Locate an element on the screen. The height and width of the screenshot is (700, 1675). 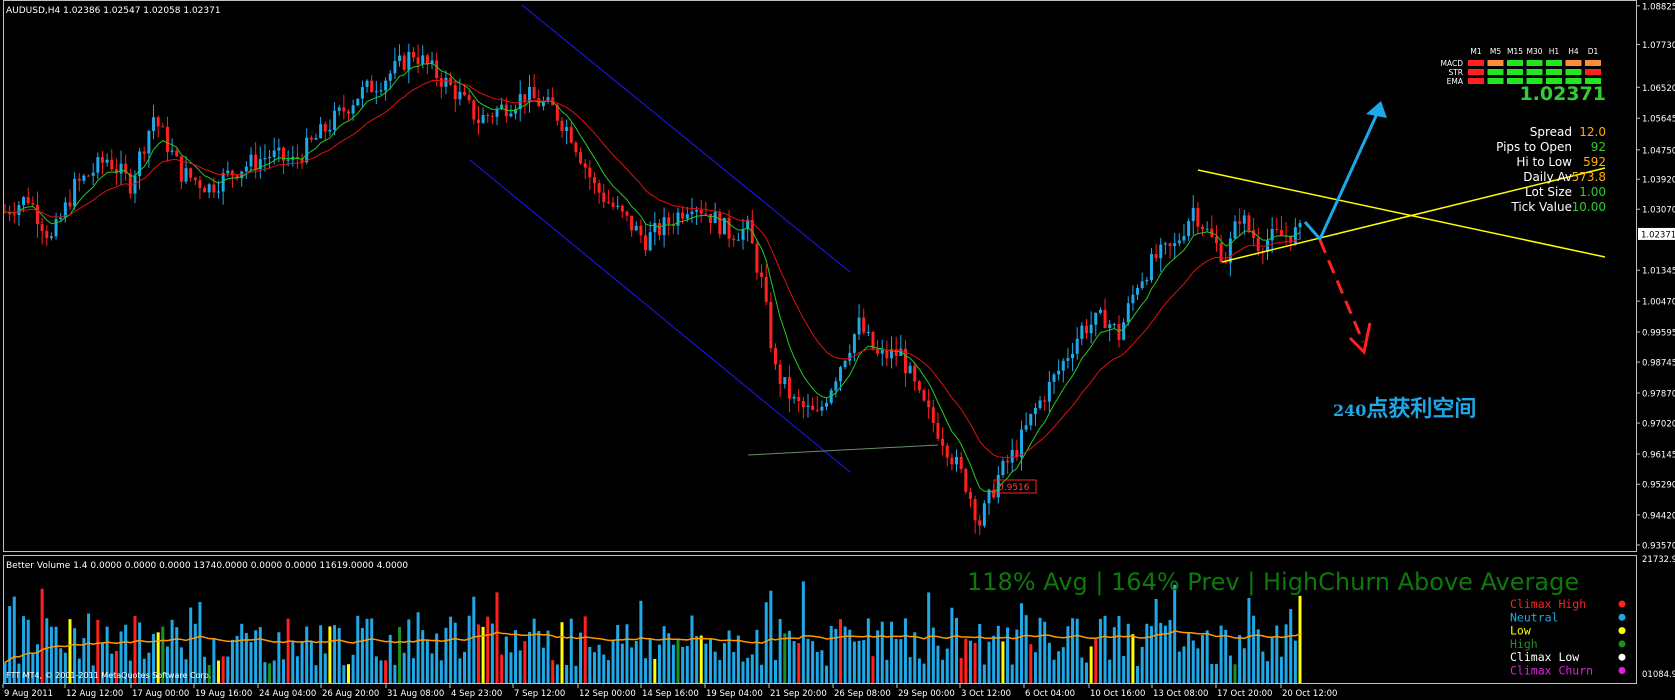
projection-label: 240点获利空间 is located at coordinates (1404, 409).